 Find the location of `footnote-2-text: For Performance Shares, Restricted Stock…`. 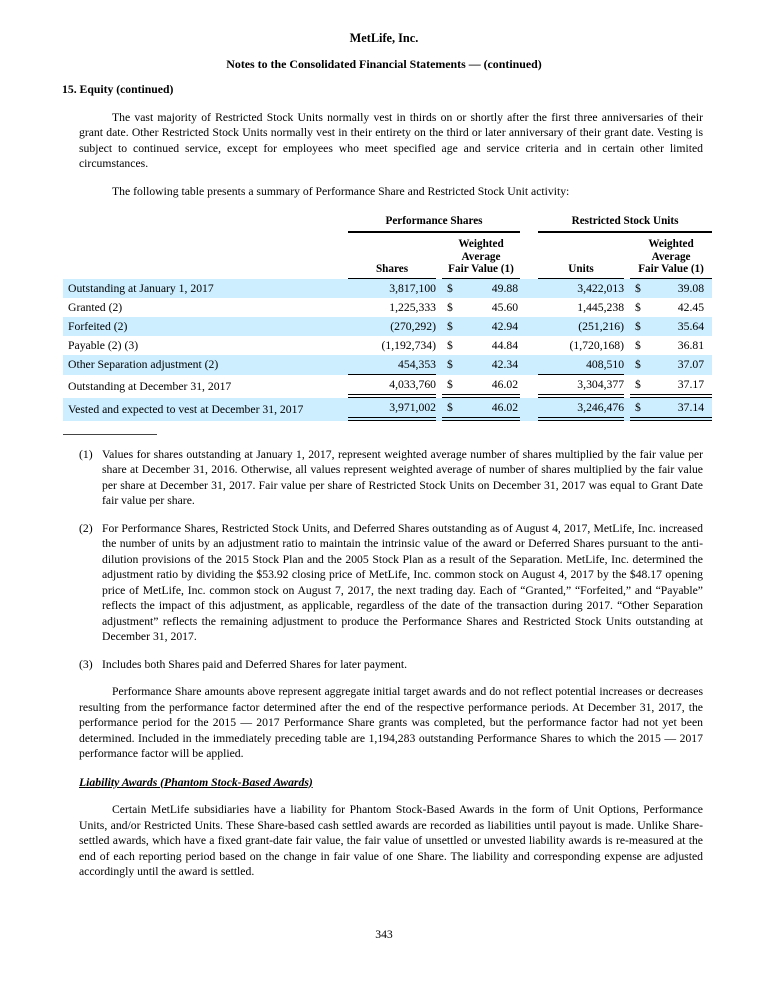

footnote-2-text: For Performance Shares, Restricted Stock… is located at coordinates (402, 582).